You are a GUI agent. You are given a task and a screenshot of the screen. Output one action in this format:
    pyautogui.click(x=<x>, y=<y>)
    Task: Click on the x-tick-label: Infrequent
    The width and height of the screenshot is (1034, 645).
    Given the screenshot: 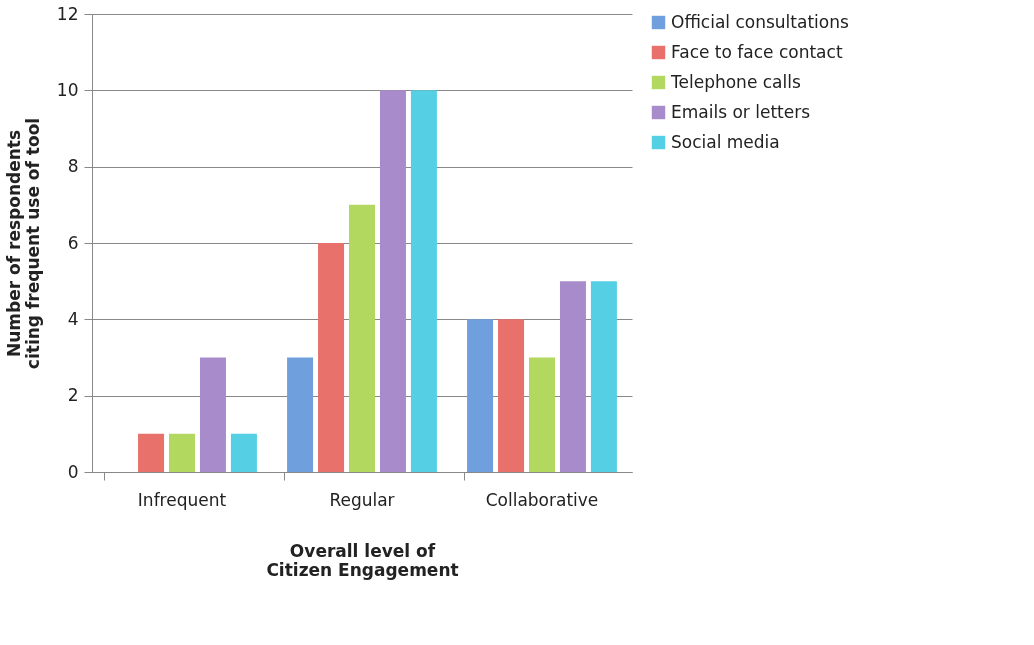 What is the action you would take?
    pyautogui.click(x=182, y=499)
    